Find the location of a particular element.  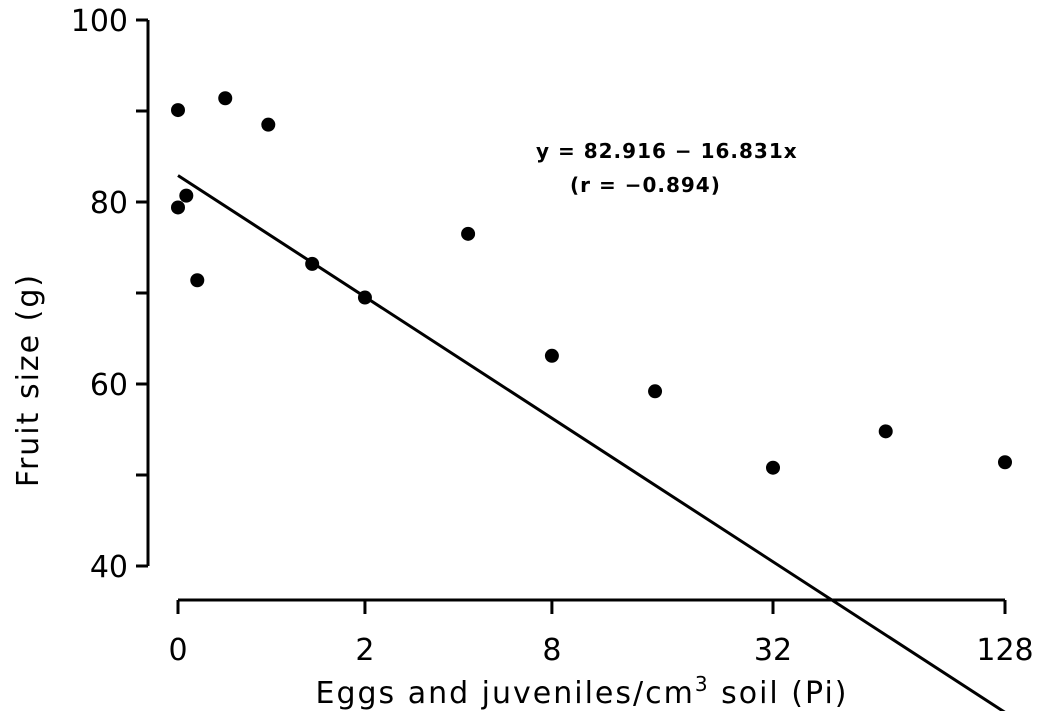

x-tick-label: 128 is located at coordinates (1004, 650).